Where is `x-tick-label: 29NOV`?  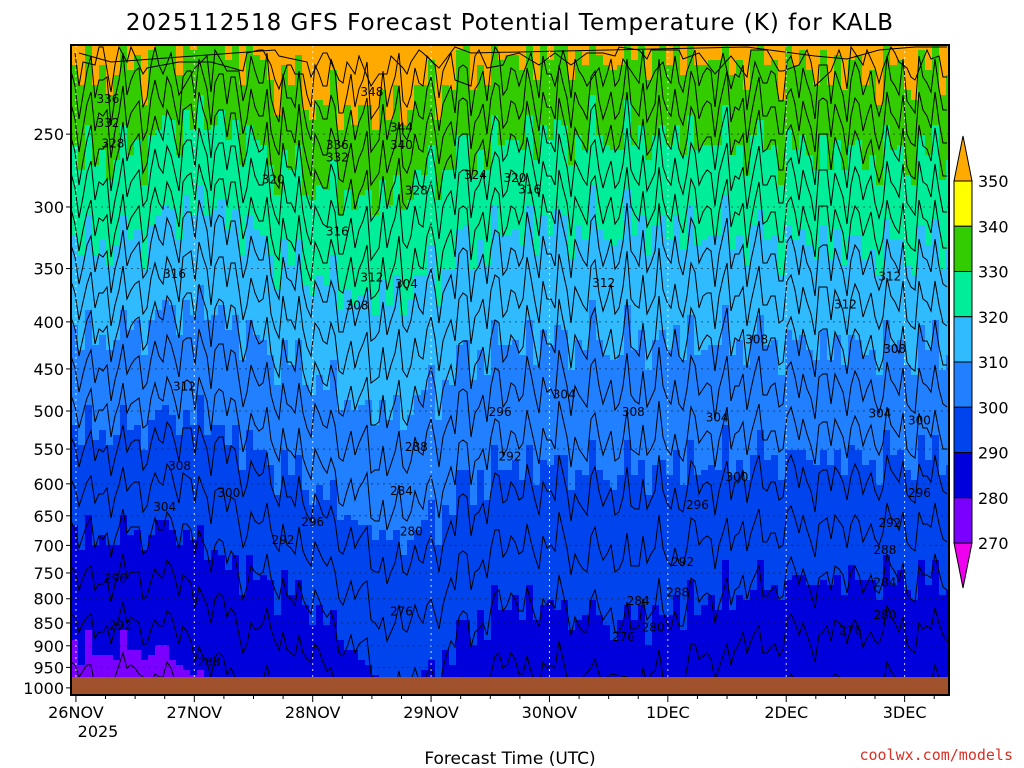 x-tick-label: 29NOV is located at coordinates (431, 712).